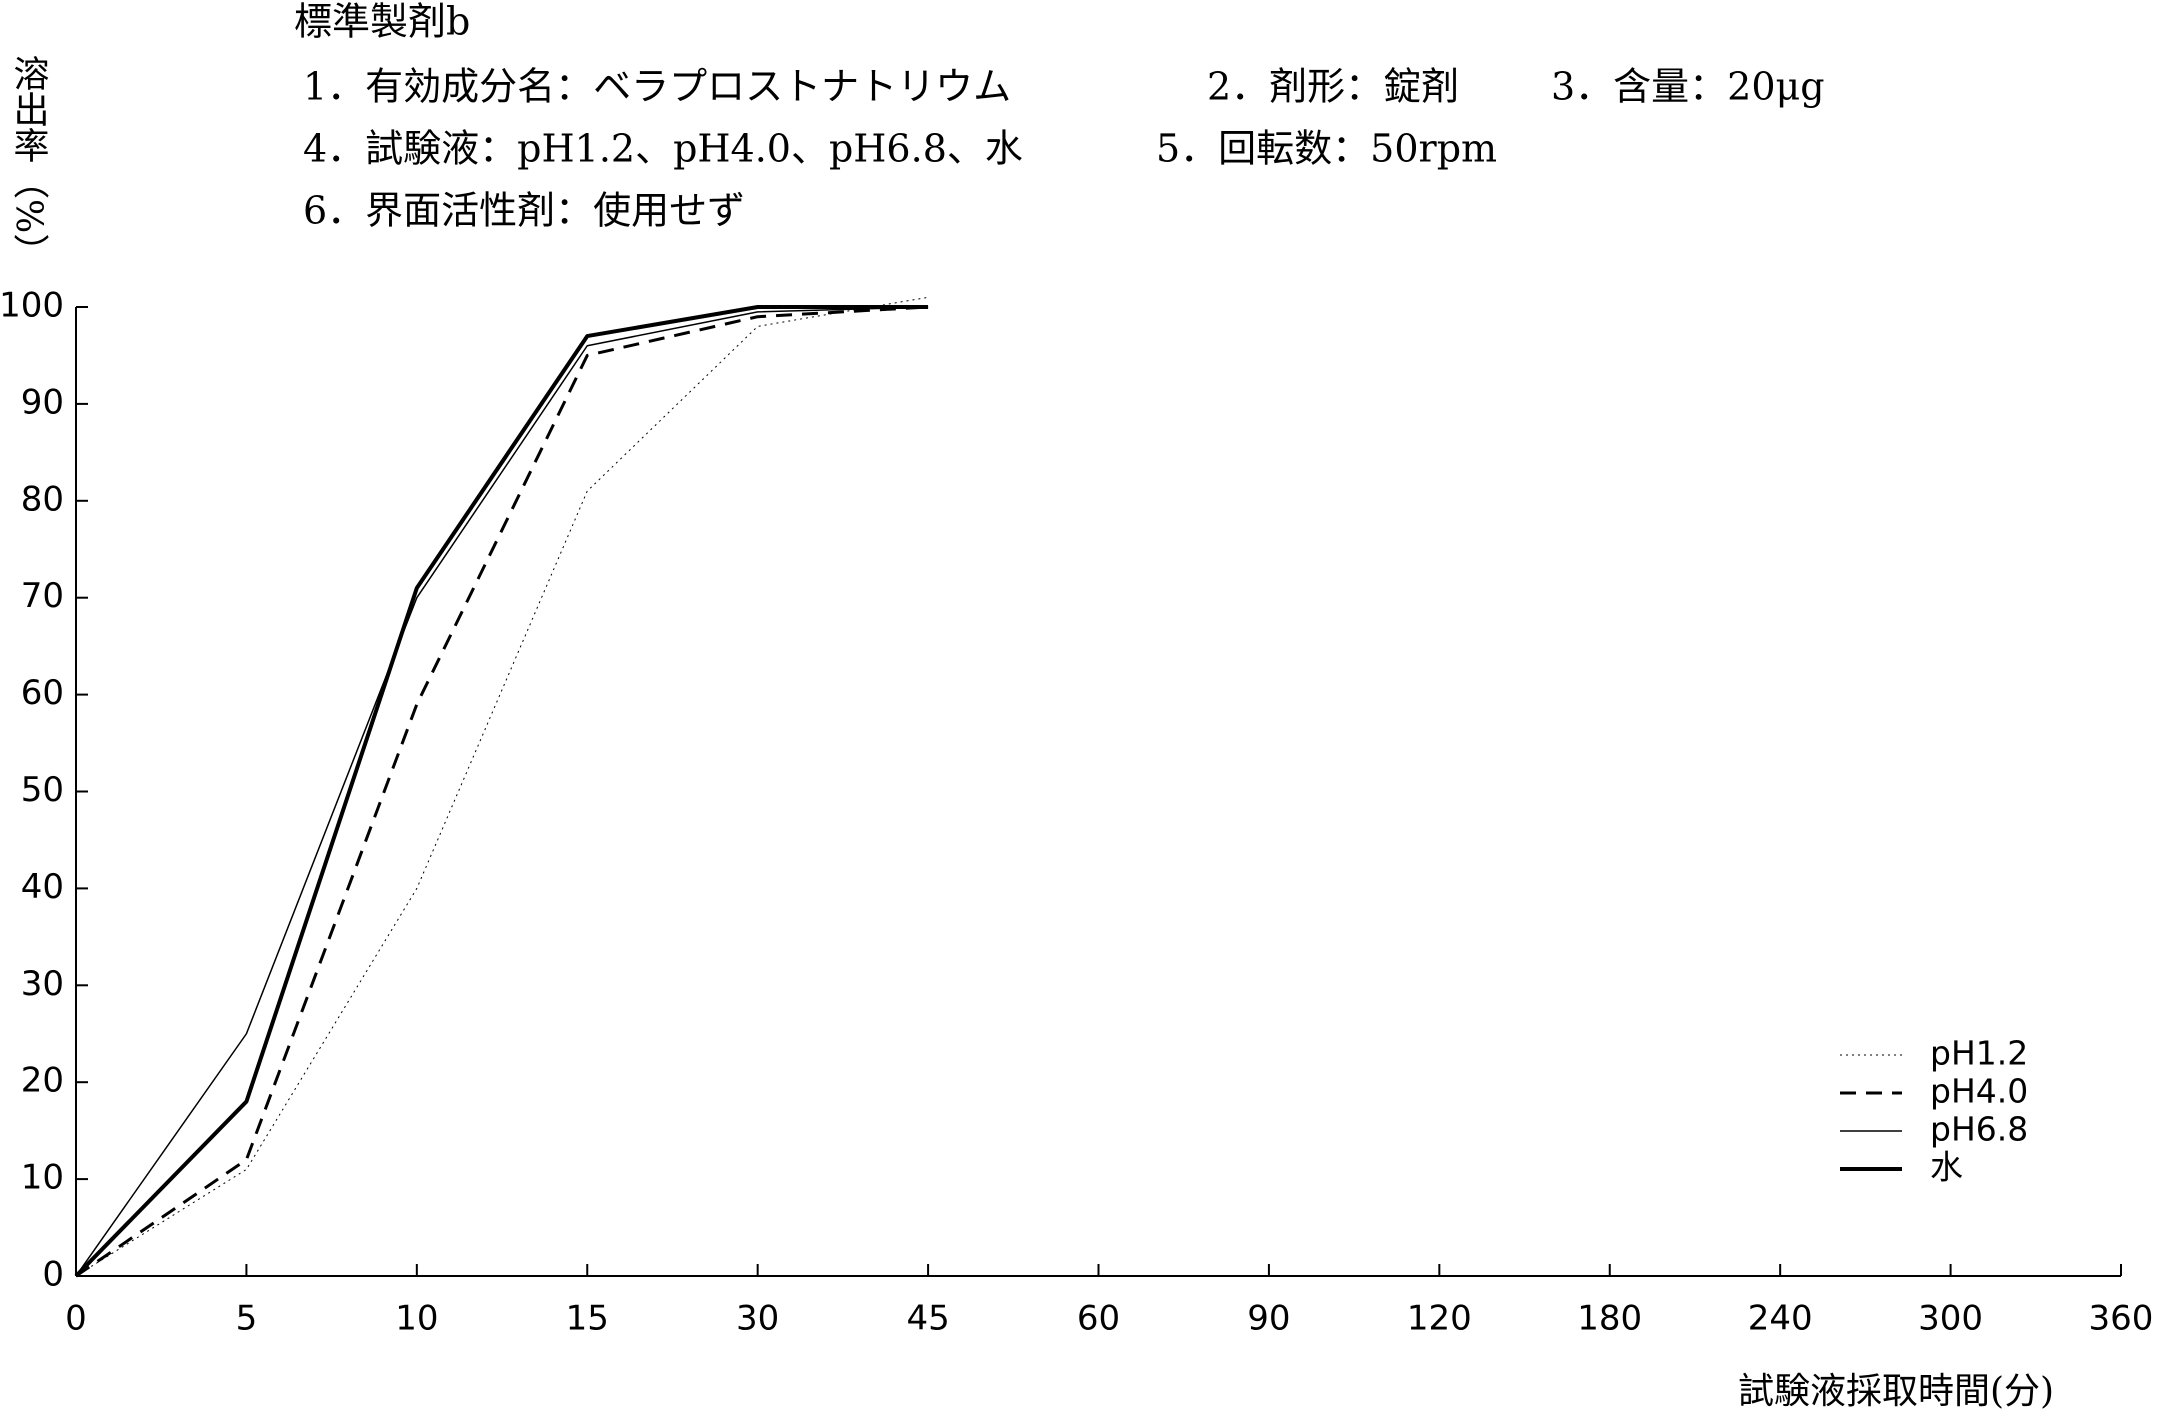 The image size is (2161, 1417). Describe the element at coordinates (1268, 1319) in the screenshot. I see `x-tick-label: 90` at that location.